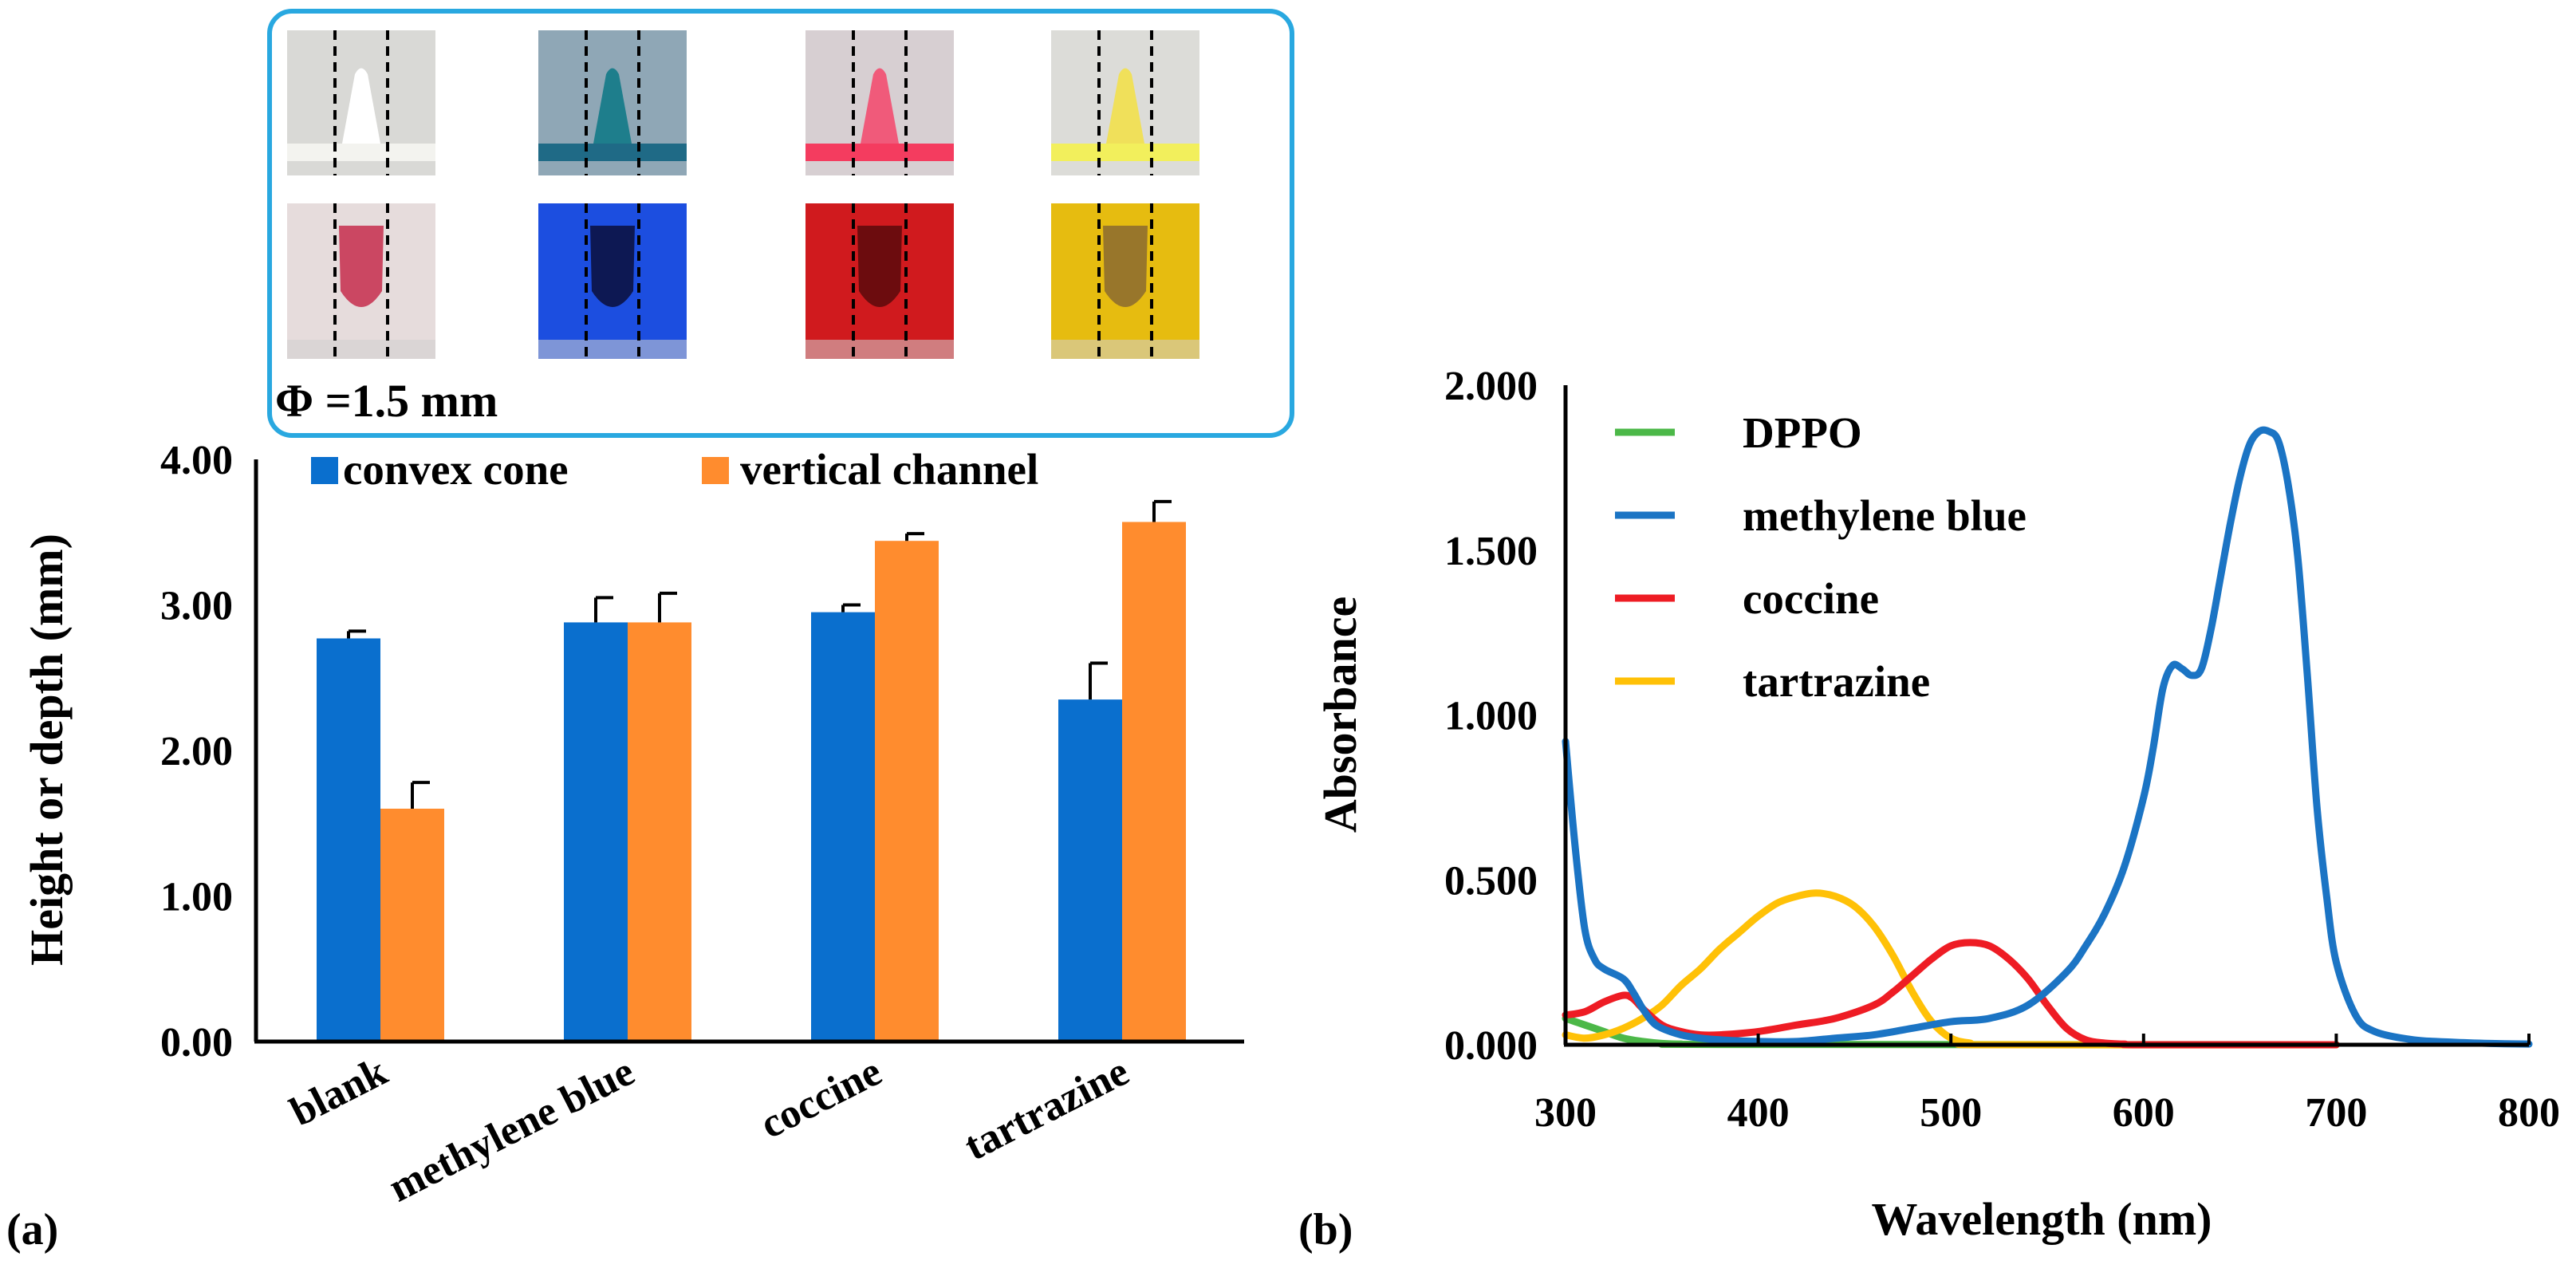 Image resolution: width=2576 pixels, height=1288 pixels. I want to click on diameter-label: Φ =1.5 mm, so click(386, 401).